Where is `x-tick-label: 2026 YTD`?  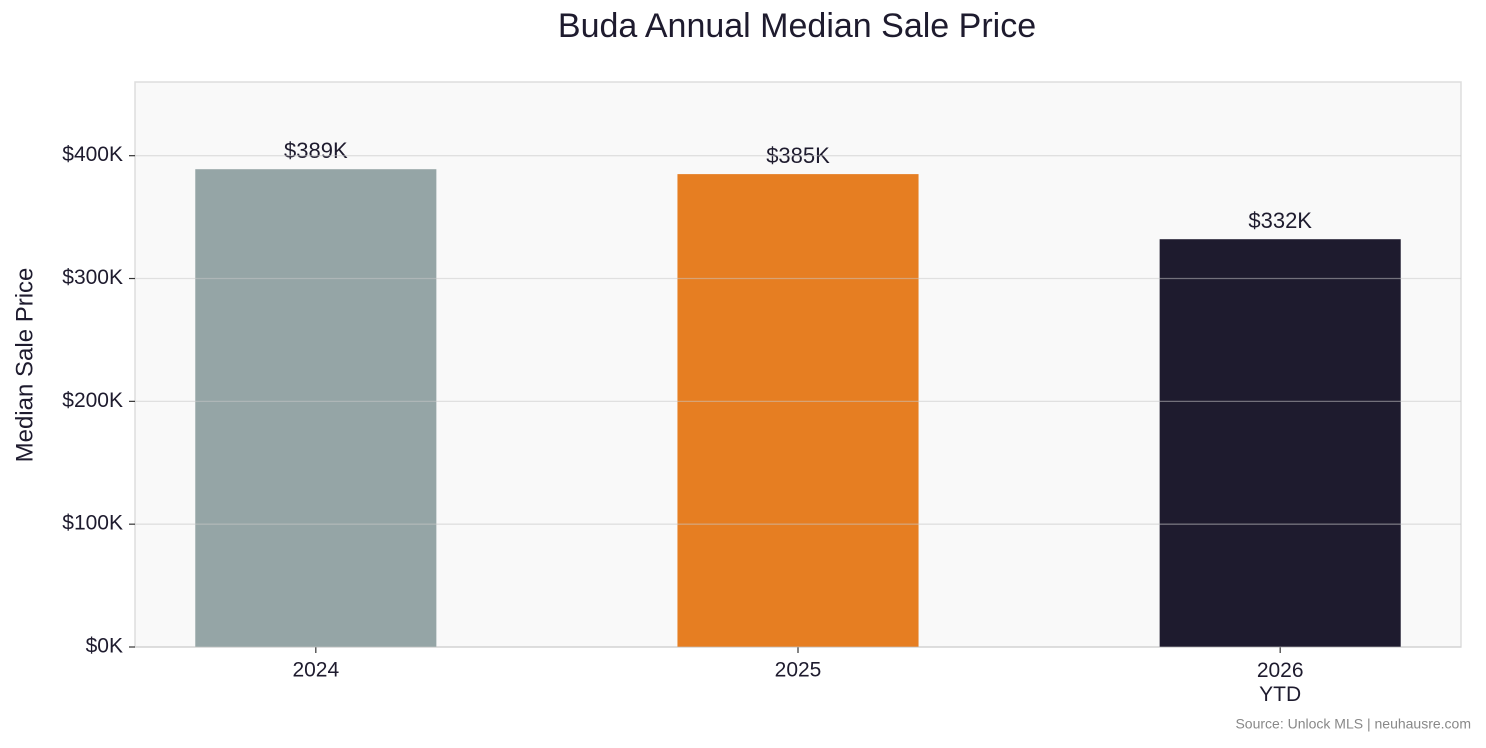
x-tick-label: 2026 YTD is located at coordinates (1280, 682).